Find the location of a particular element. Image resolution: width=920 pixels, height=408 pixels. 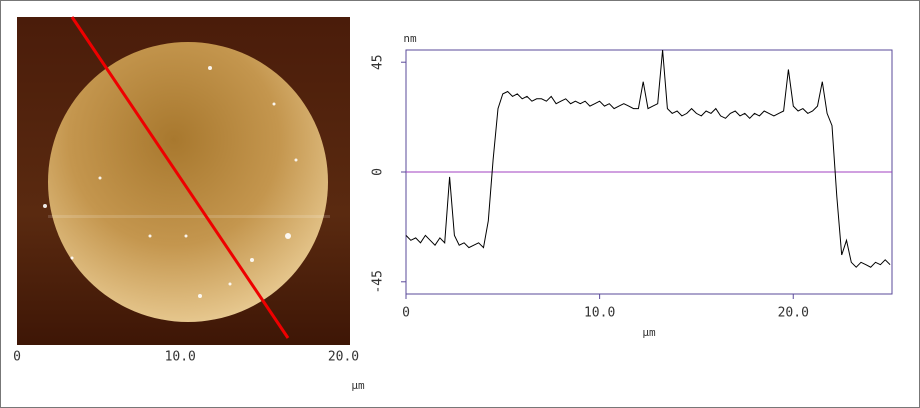

y-tick-label: 45 is located at coordinates (378, 62).